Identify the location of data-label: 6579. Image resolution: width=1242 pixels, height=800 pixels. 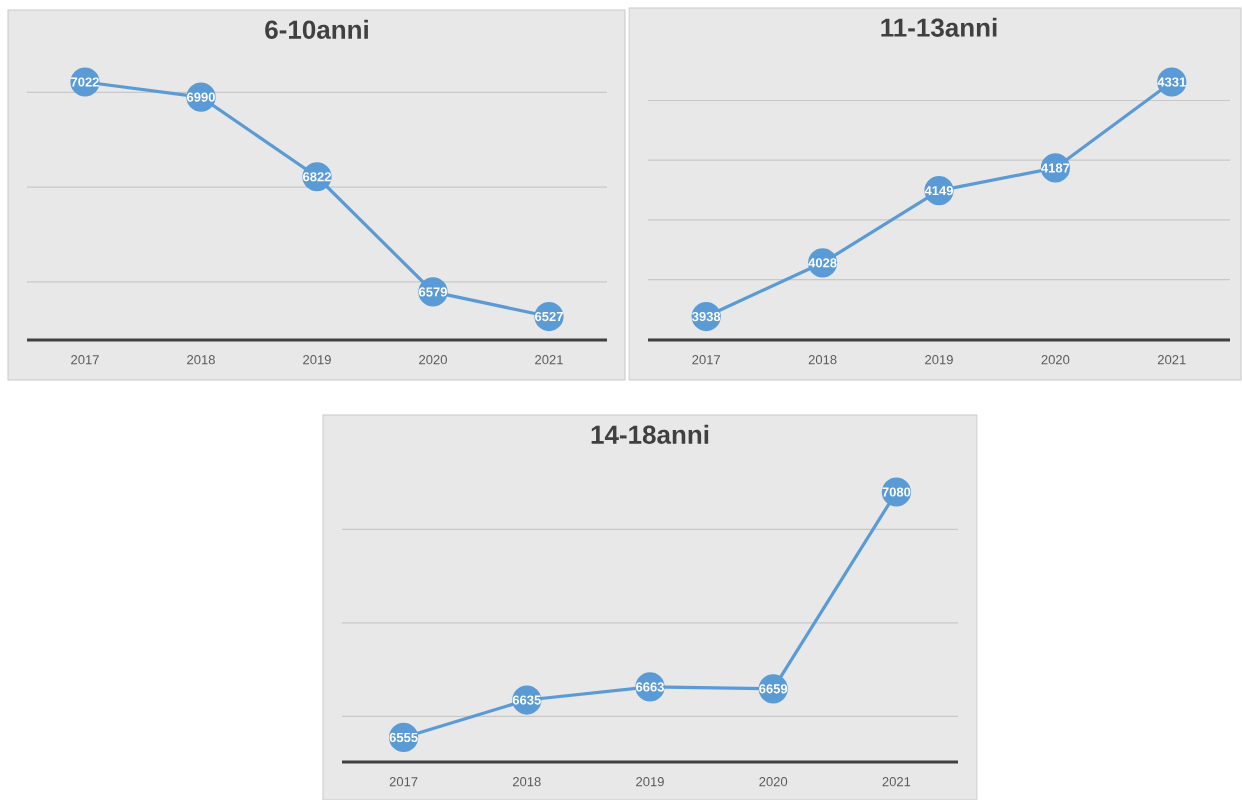
(433, 292).